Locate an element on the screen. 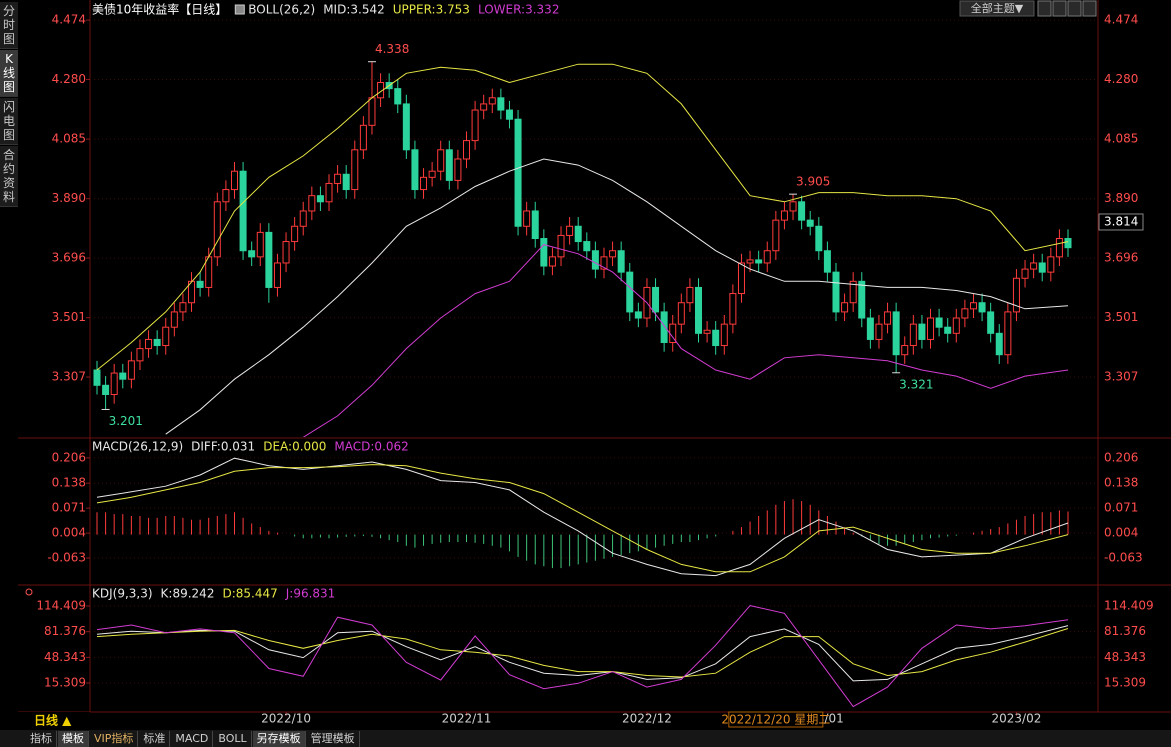 The width and height of the screenshot is (1171, 747). macd-line is located at coordinates (582, 517).